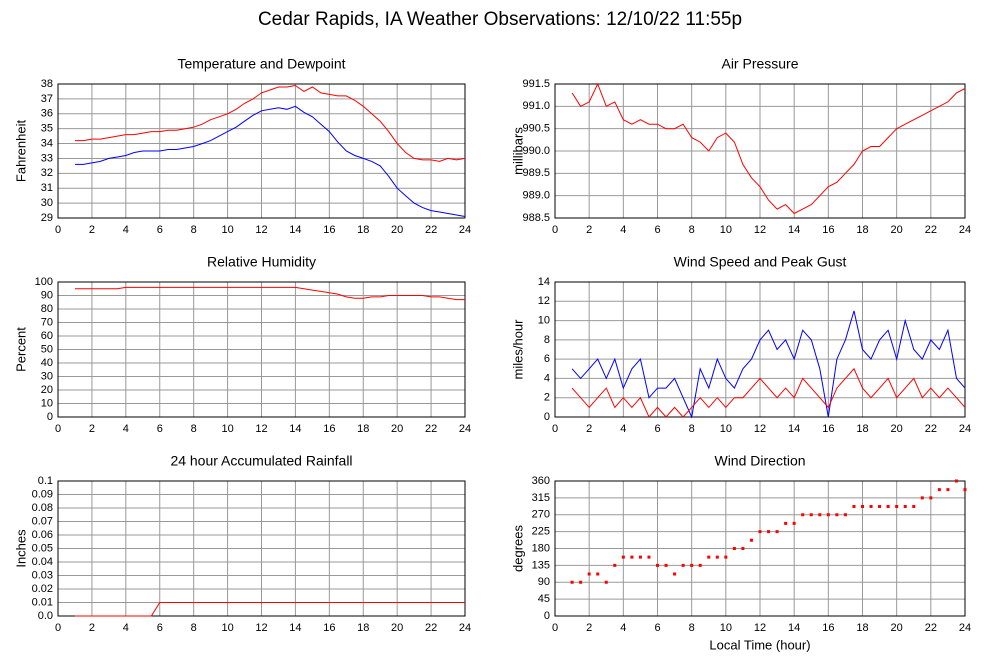 The height and width of the screenshot is (660, 1000). Describe the element at coordinates (47, 129) in the screenshot. I see `y-tick-label: 35` at that location.